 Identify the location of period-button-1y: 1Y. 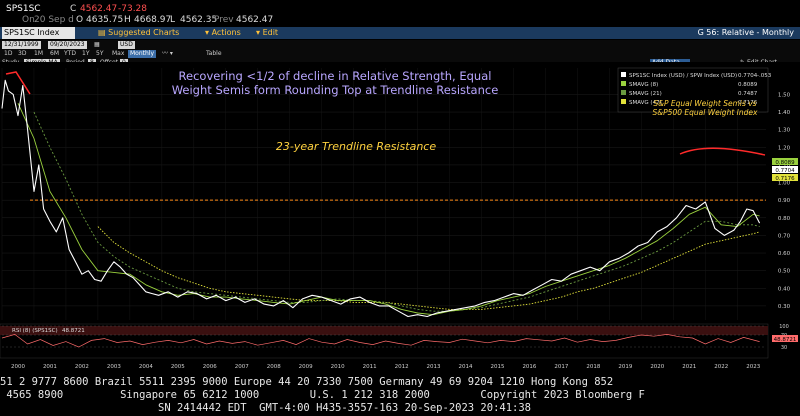
(86, 53).